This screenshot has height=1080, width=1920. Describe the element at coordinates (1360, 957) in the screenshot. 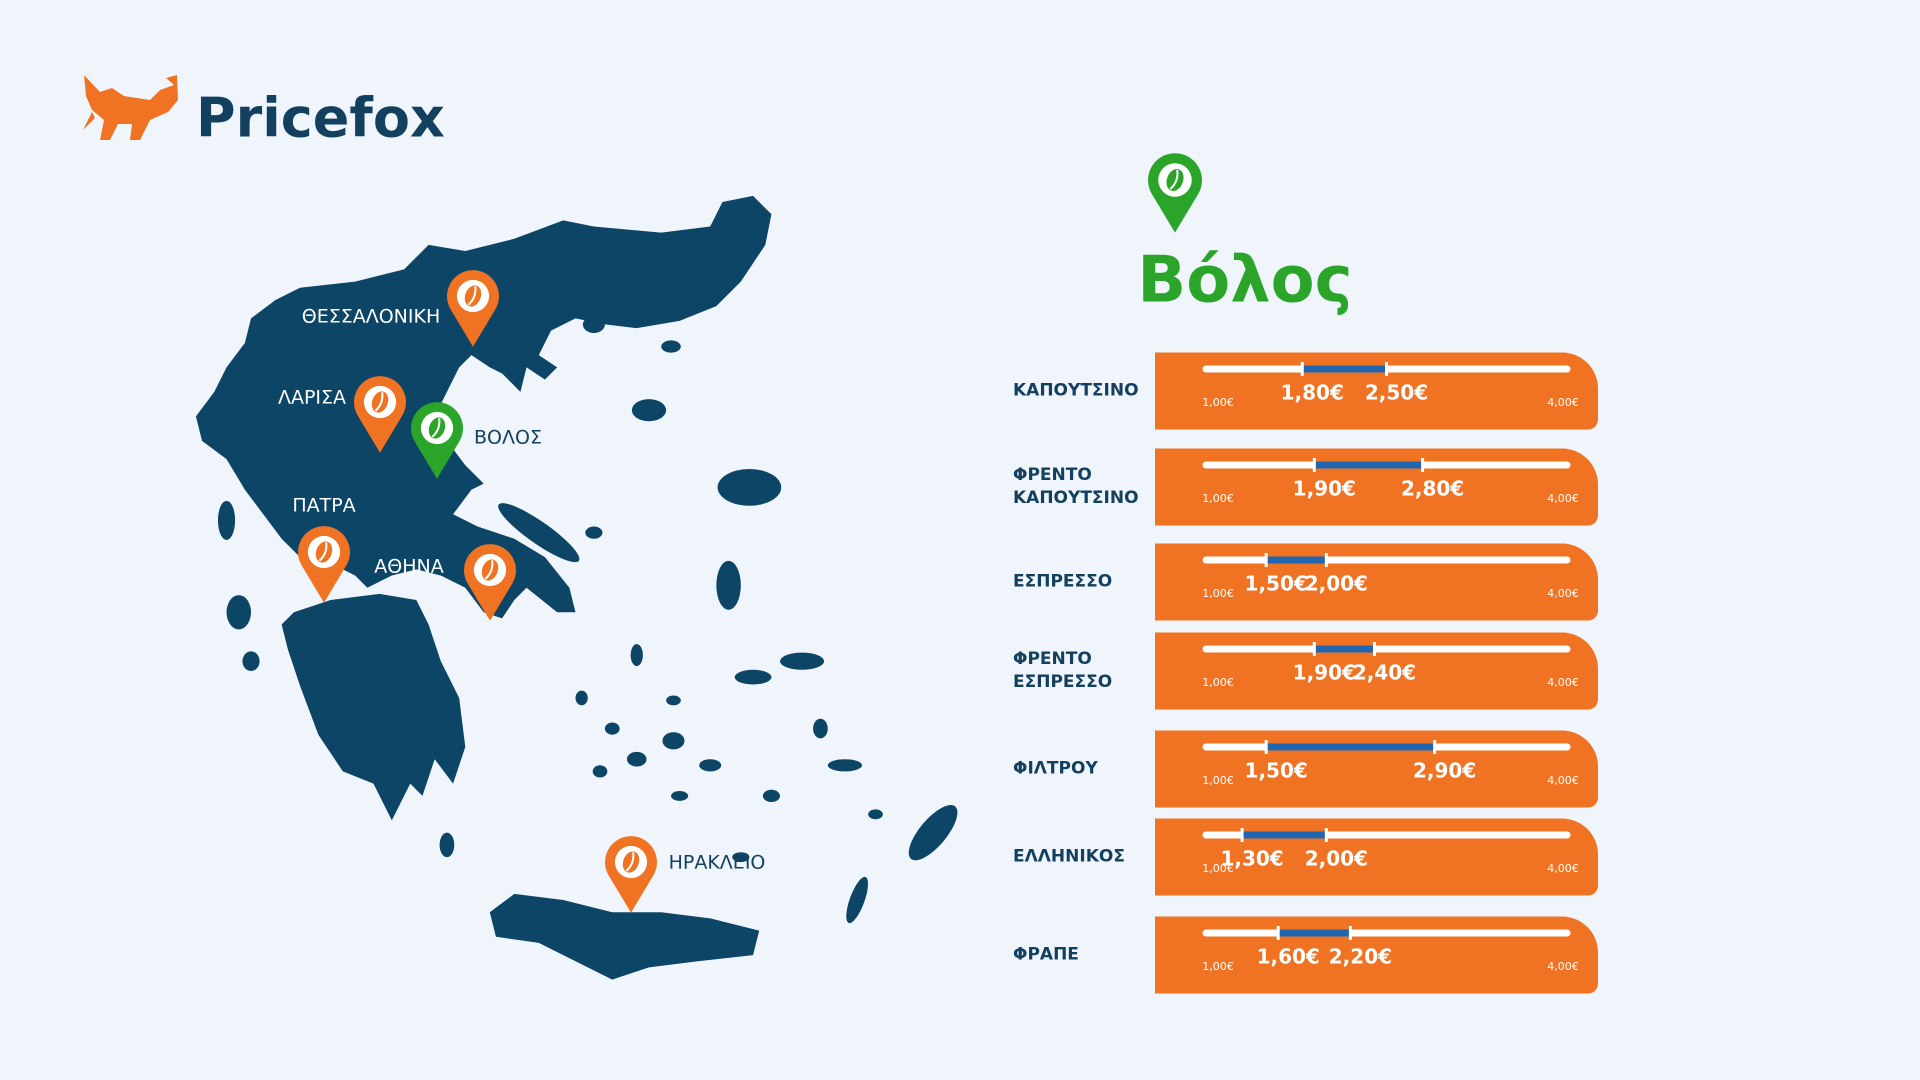

I see `value-label: 2,20€` at that location.